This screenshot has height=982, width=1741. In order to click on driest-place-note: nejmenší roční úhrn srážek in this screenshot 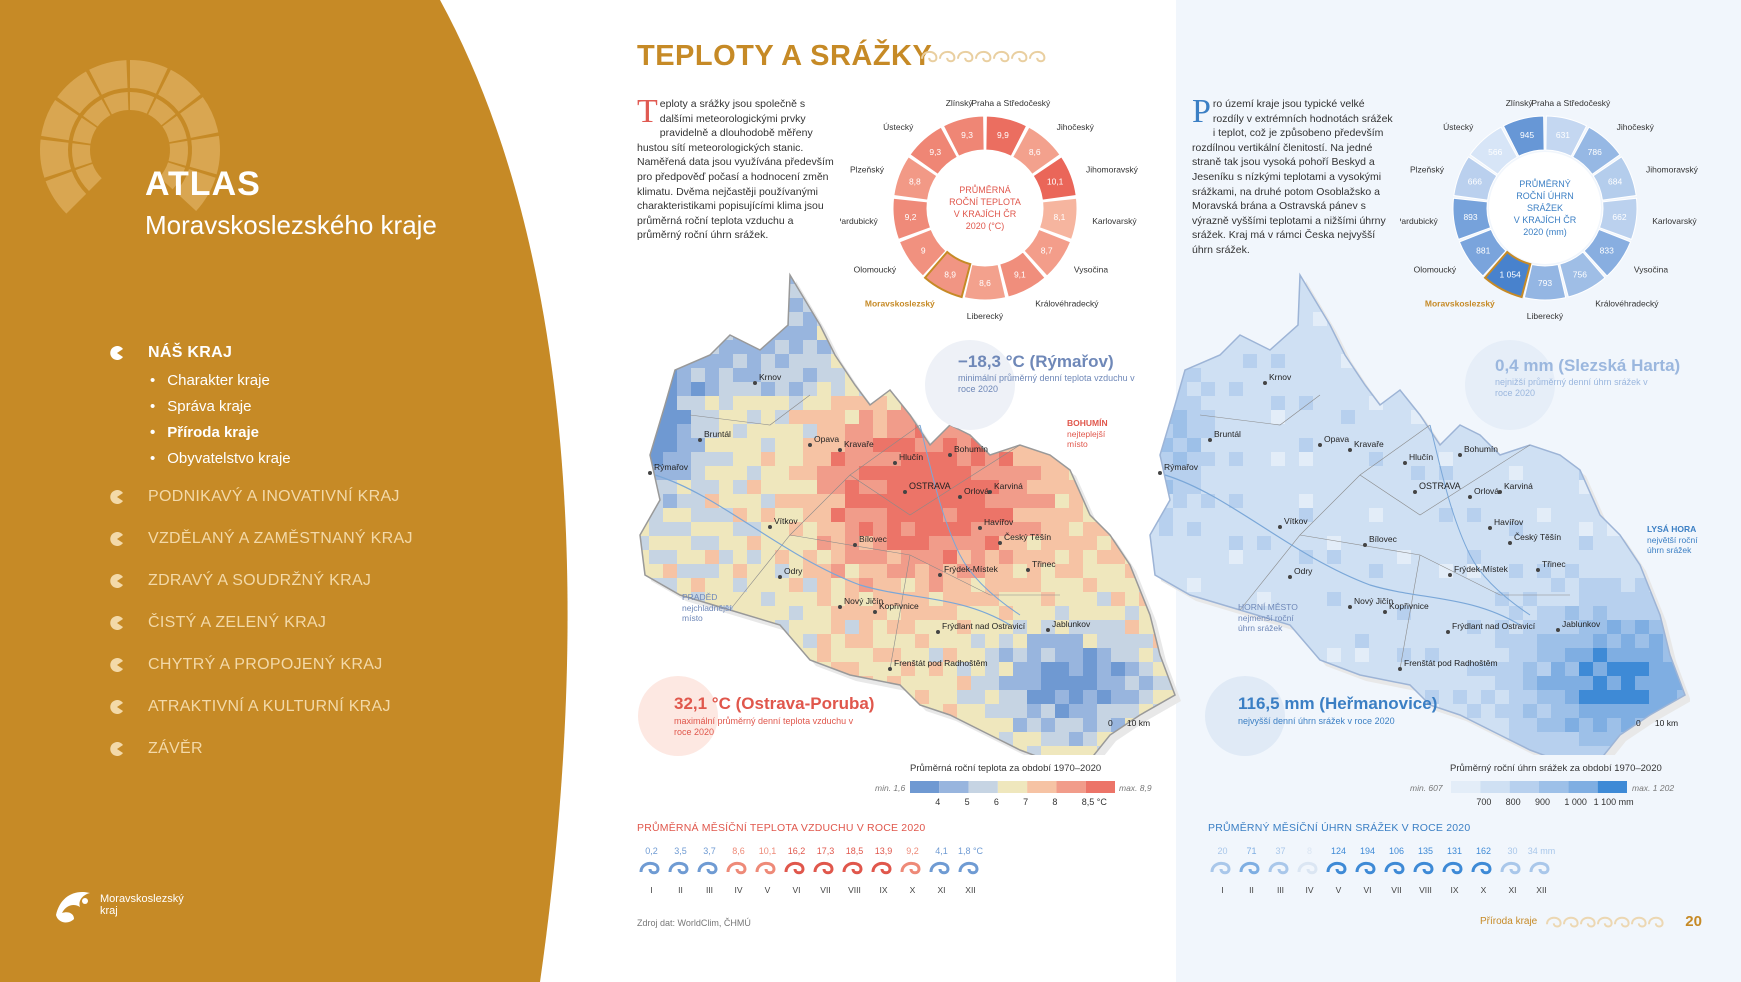, I will do `click(1266, 623)`.